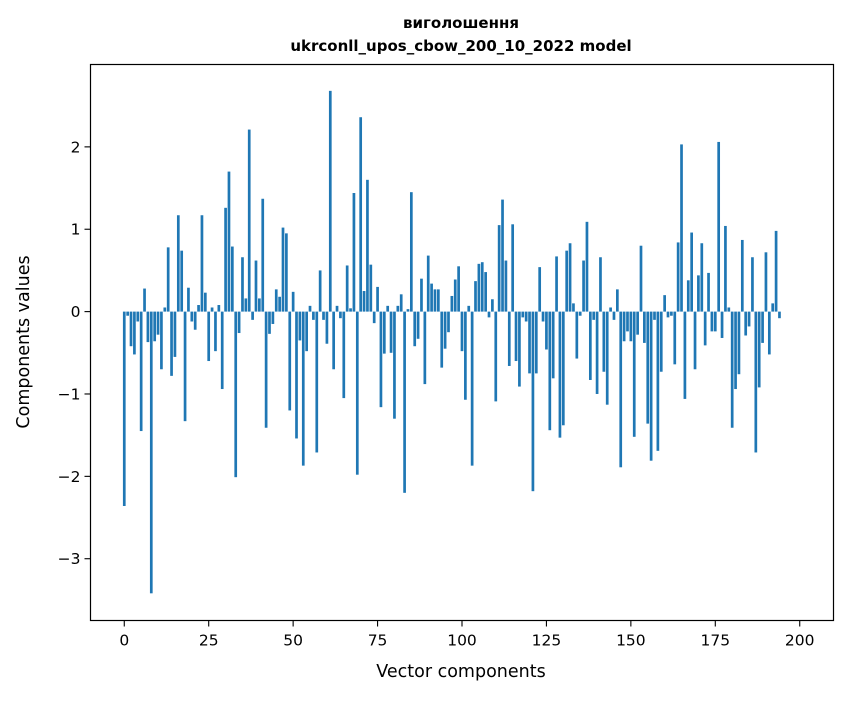  I want to click on x-tick-label: 200, so click(800, 641).